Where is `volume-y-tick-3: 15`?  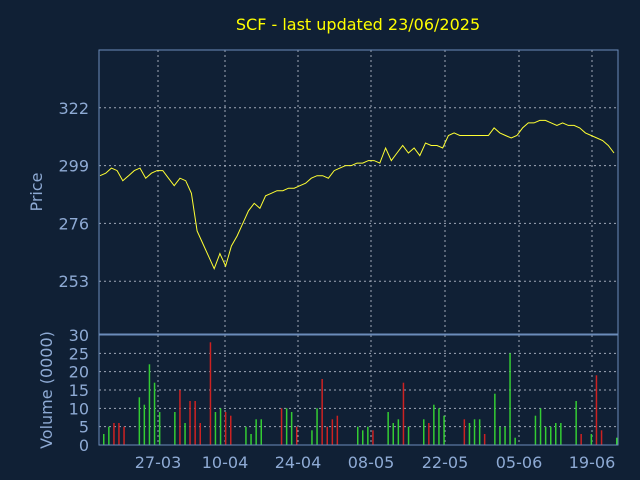 volume-y-tick-3: 15 is located at coordinates (79, 390).